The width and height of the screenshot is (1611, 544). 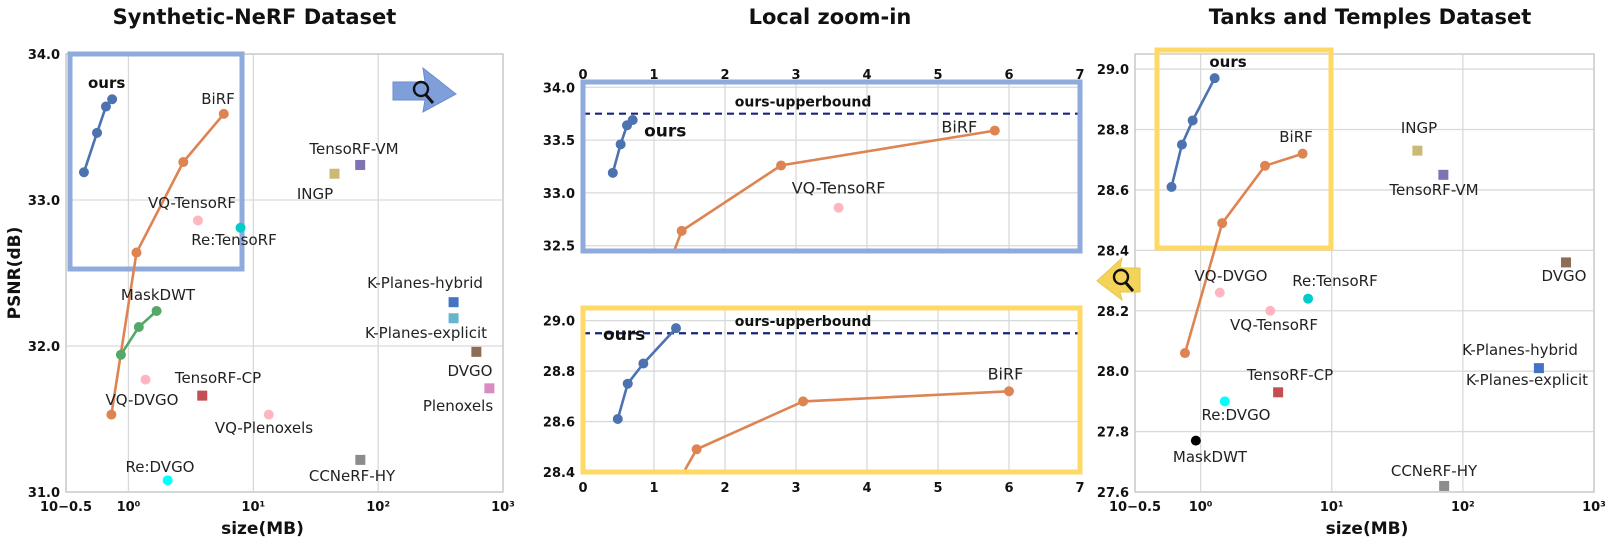 What do you see at coordinates (1308, 298) in the screenshot?
I see `Re:TensoRF-marker` at bounding box center [1308, 298].